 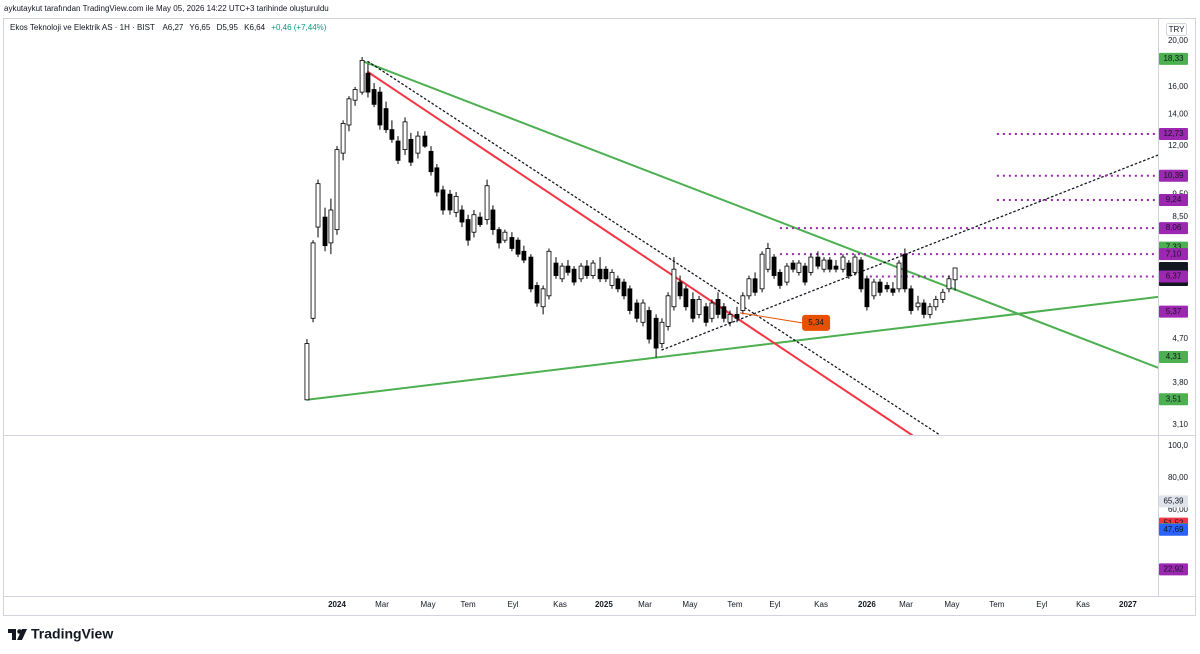 I want to click on logo-icon, so click(x=17, y=634).